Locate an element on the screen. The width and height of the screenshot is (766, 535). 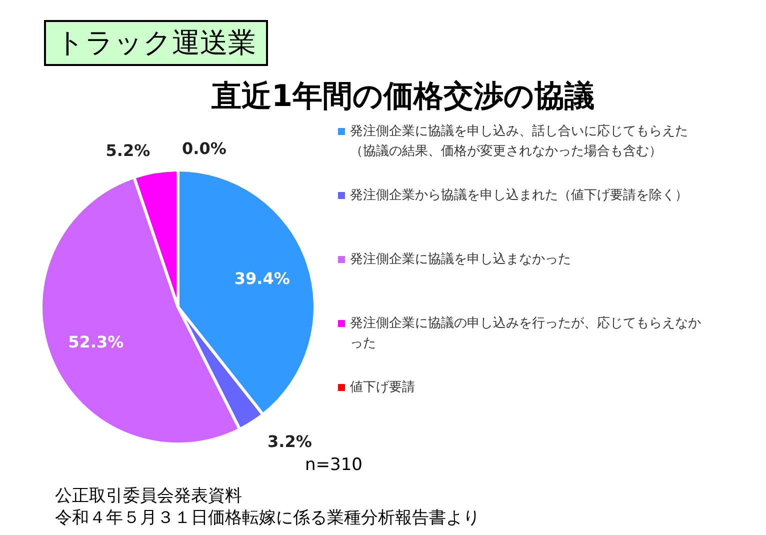
legend-label: 値下げ要請 is located at coordinates (382, 387).